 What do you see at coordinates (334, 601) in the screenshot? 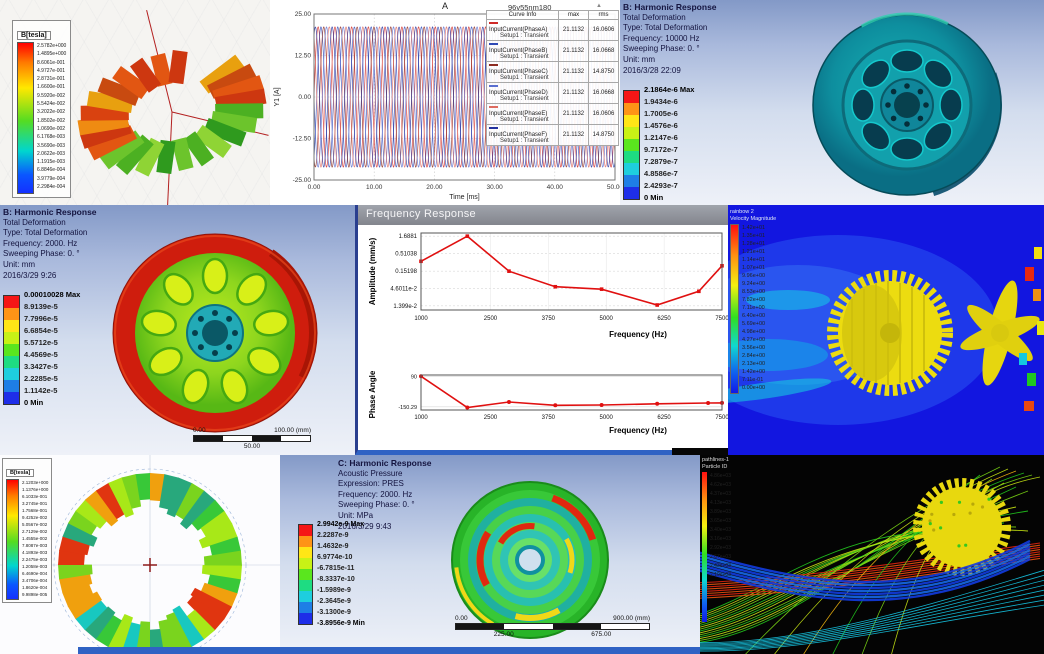
I see `legend-value: -2.3645e-9` at bounding box center [334, 601].